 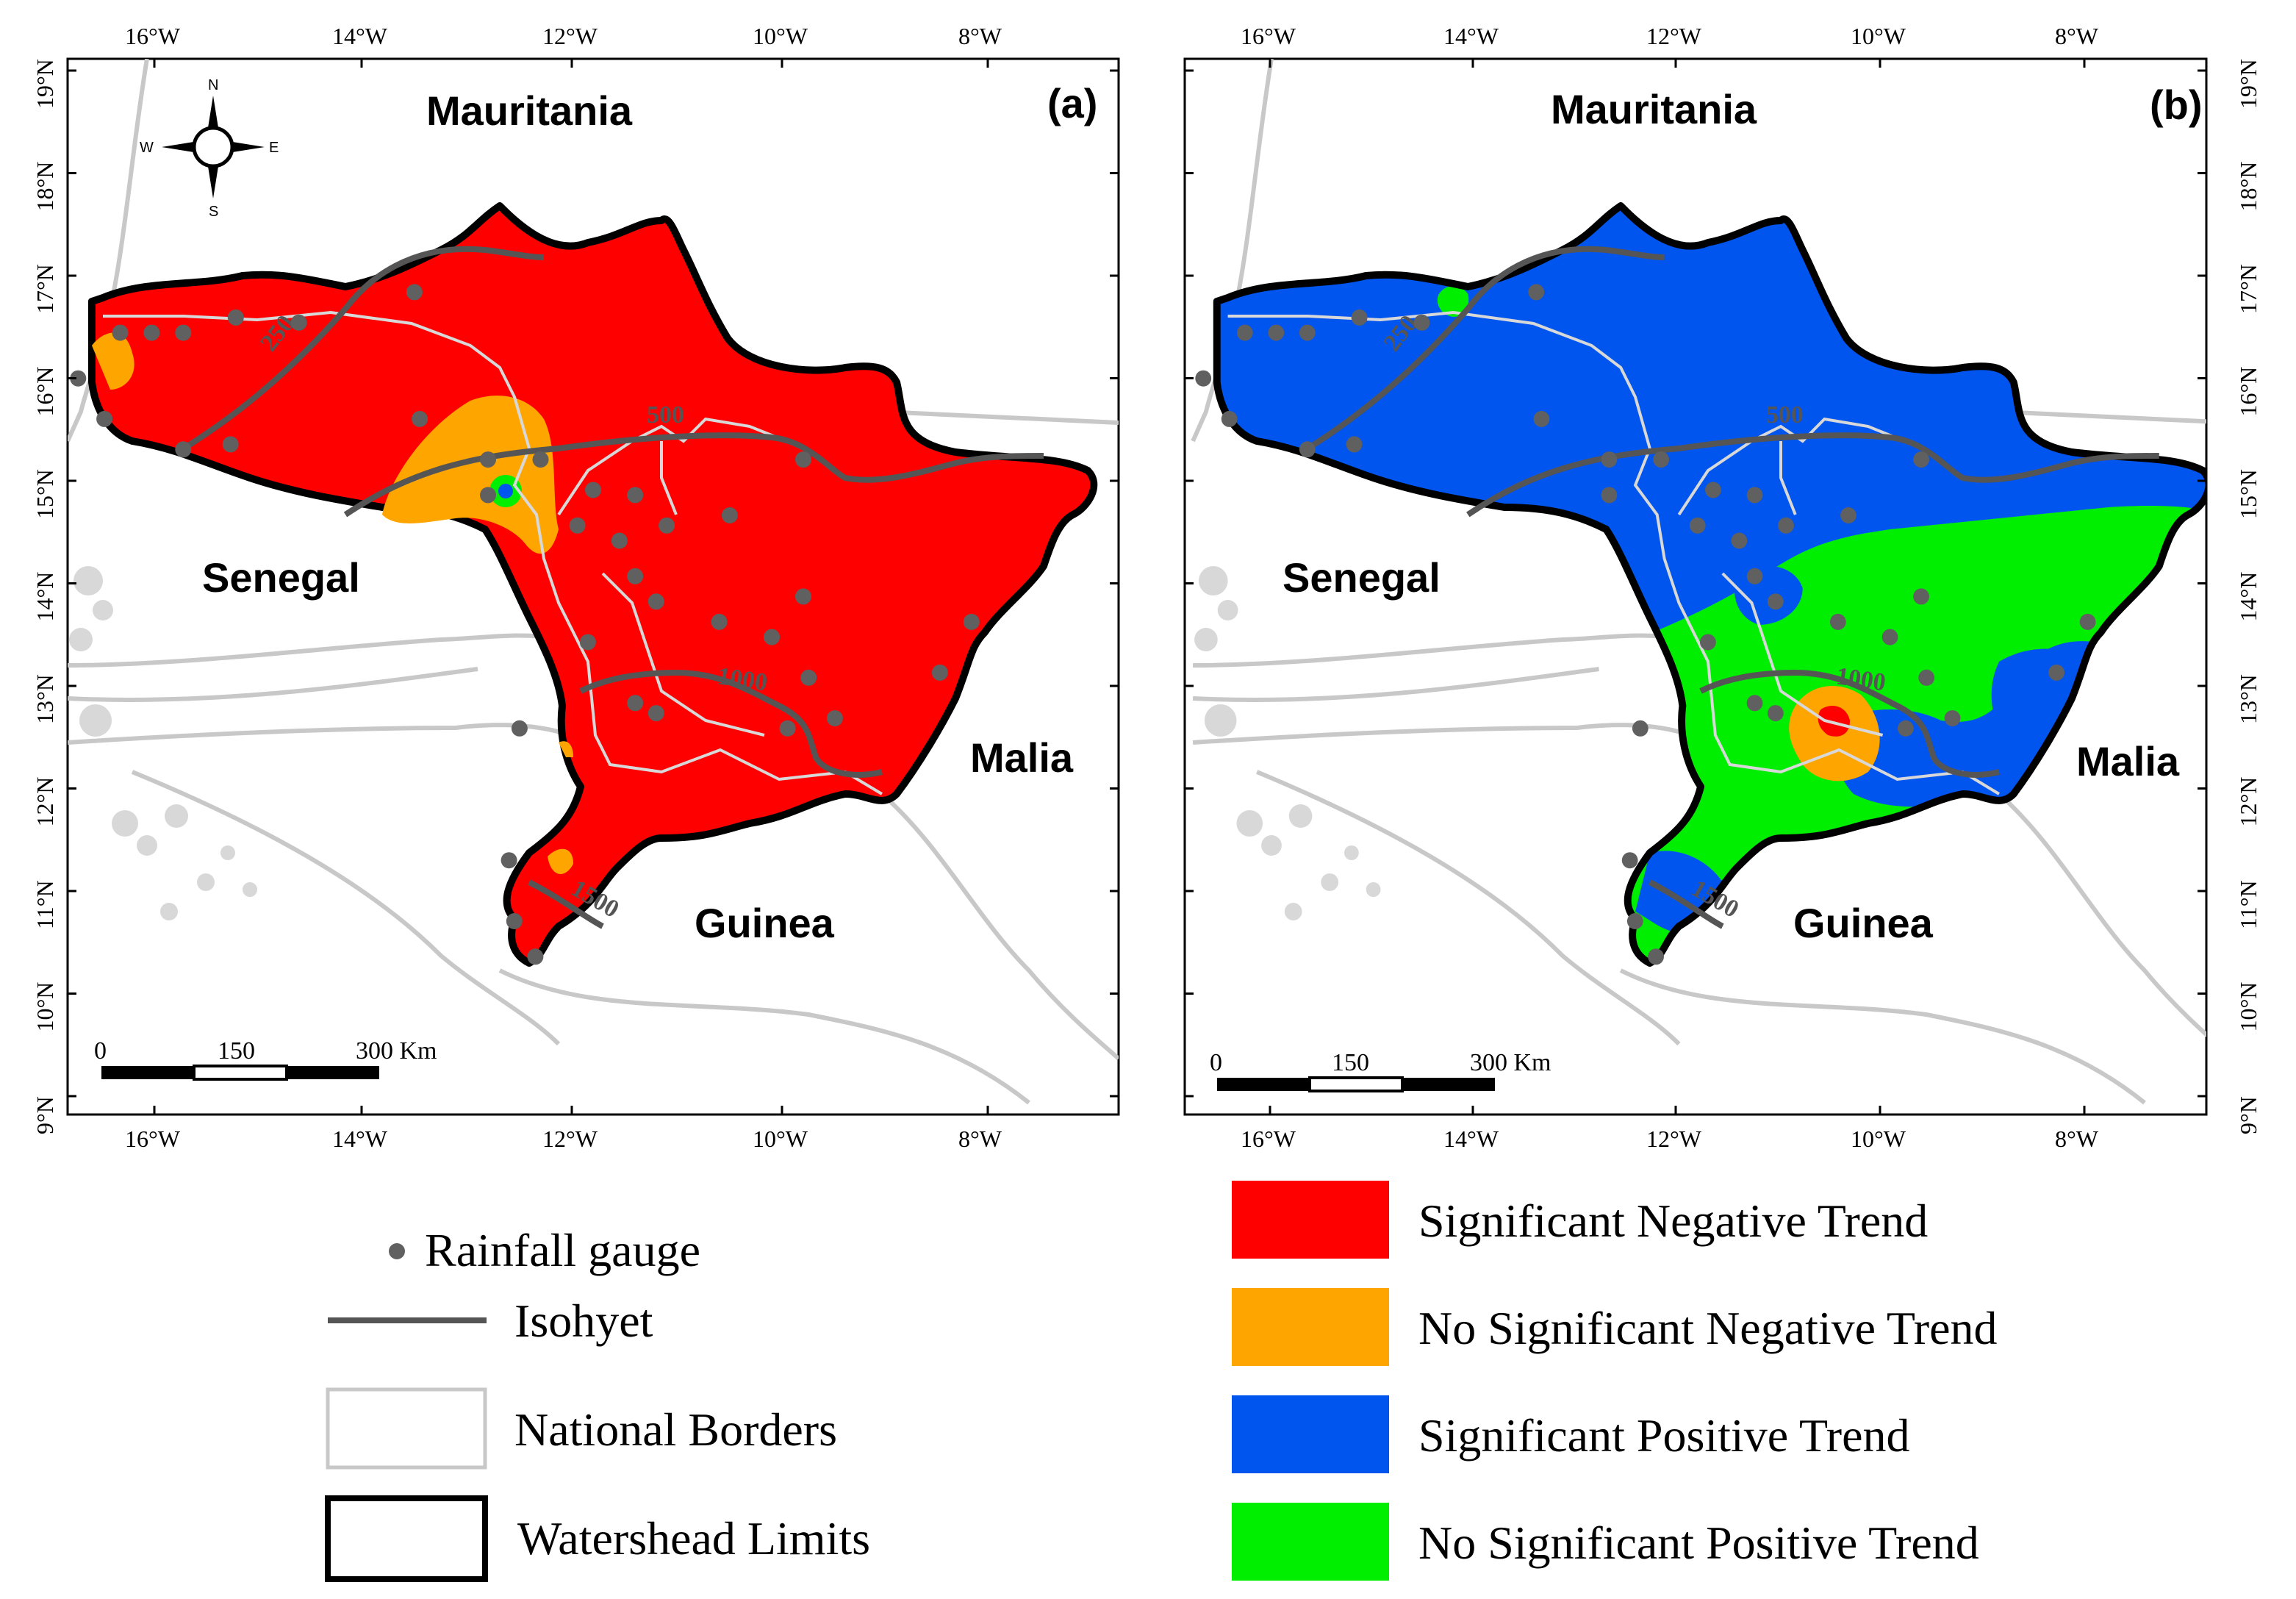 What do you see at coordinates (45, 904) in the screenshot?
I see `lat-tick-label: 11°N` at bounding box center [45, 904].